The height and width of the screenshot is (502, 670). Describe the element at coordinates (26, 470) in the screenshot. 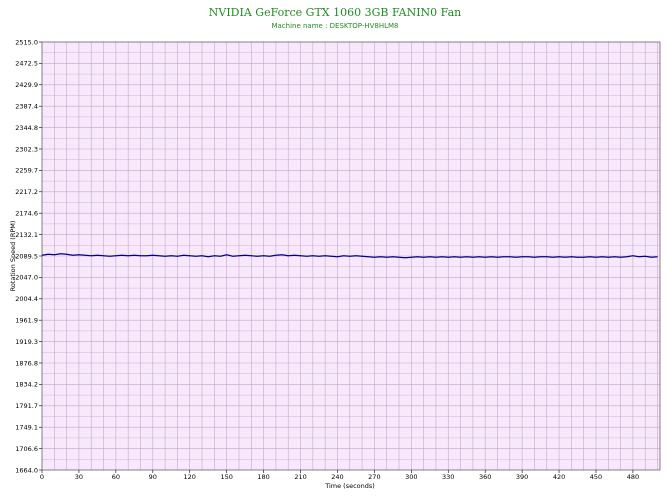

I see `y-tick-label: 1664.0` at that location.